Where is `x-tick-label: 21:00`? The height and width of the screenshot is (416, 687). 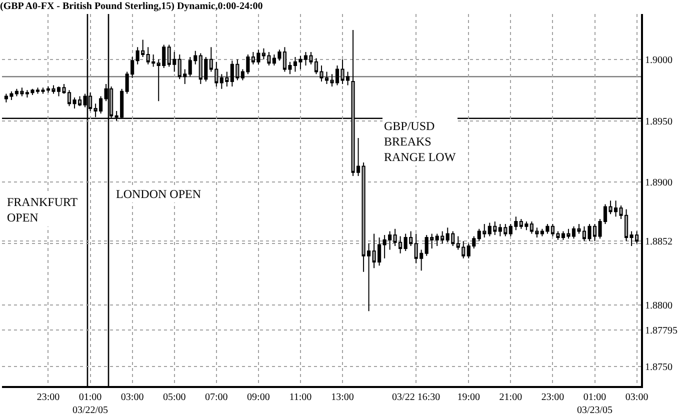
x-tick-label: 21:00 is located at coordinates (510, 397).